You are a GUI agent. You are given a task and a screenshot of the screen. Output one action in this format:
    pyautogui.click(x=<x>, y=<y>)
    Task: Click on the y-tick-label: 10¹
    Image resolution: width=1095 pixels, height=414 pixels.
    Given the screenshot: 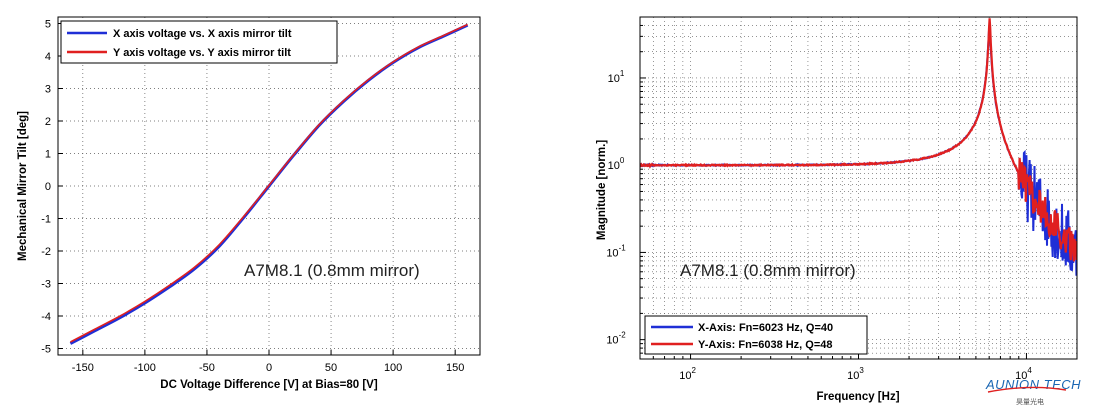 What is the action you would take?
    pyautogui.click(x=616, y=77)
    